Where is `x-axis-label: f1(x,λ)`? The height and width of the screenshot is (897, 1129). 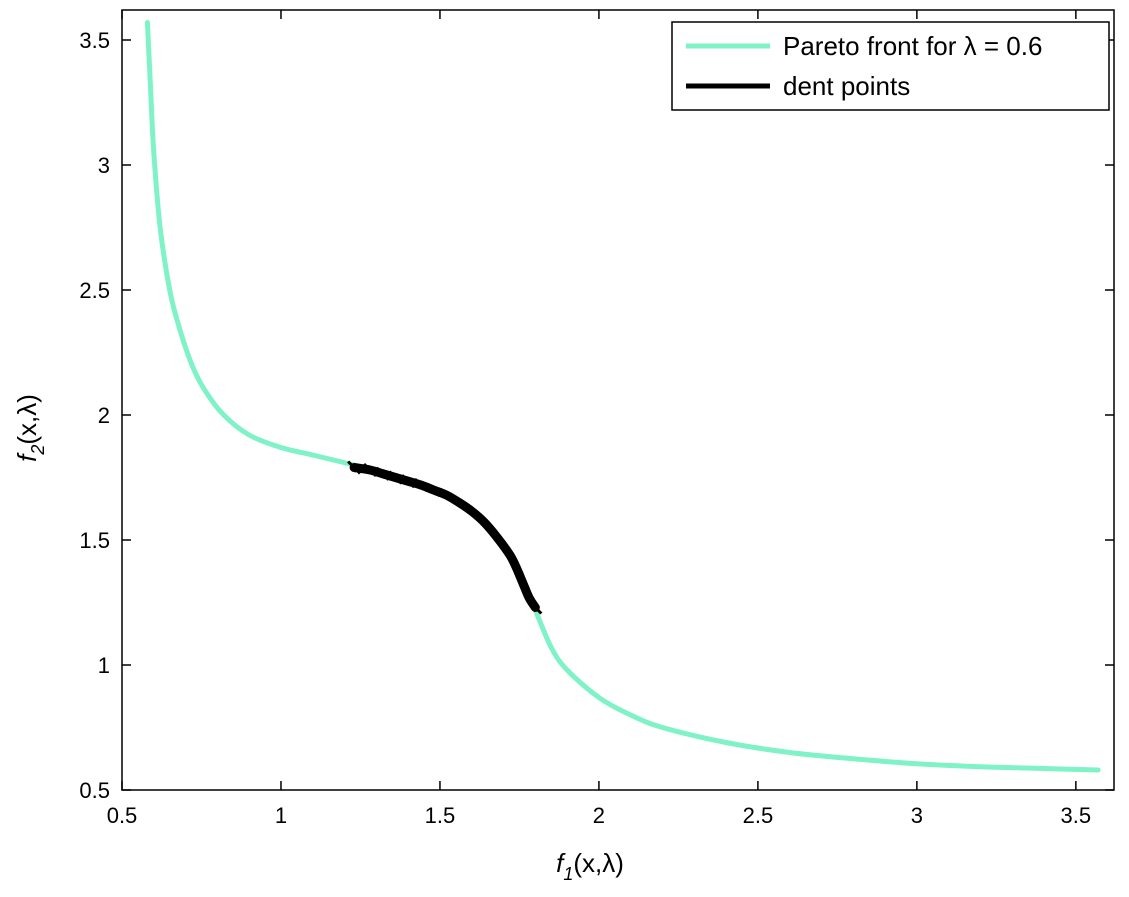 x-axis-label: f1(x,λ) is located at coordinates (590, 866).